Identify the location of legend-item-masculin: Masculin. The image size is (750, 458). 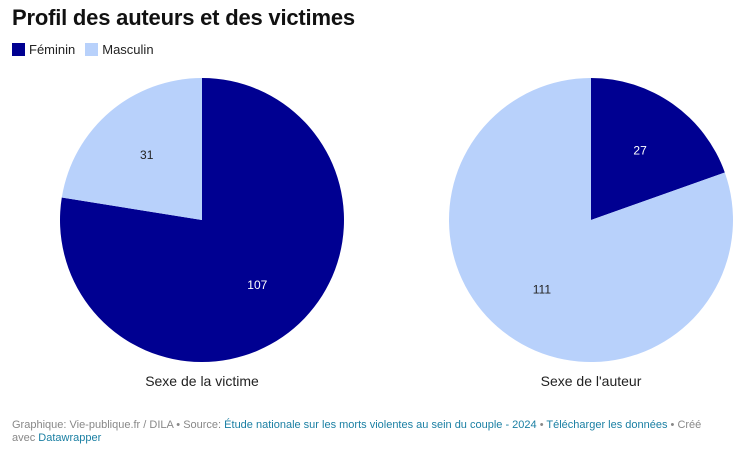
(119, 49).